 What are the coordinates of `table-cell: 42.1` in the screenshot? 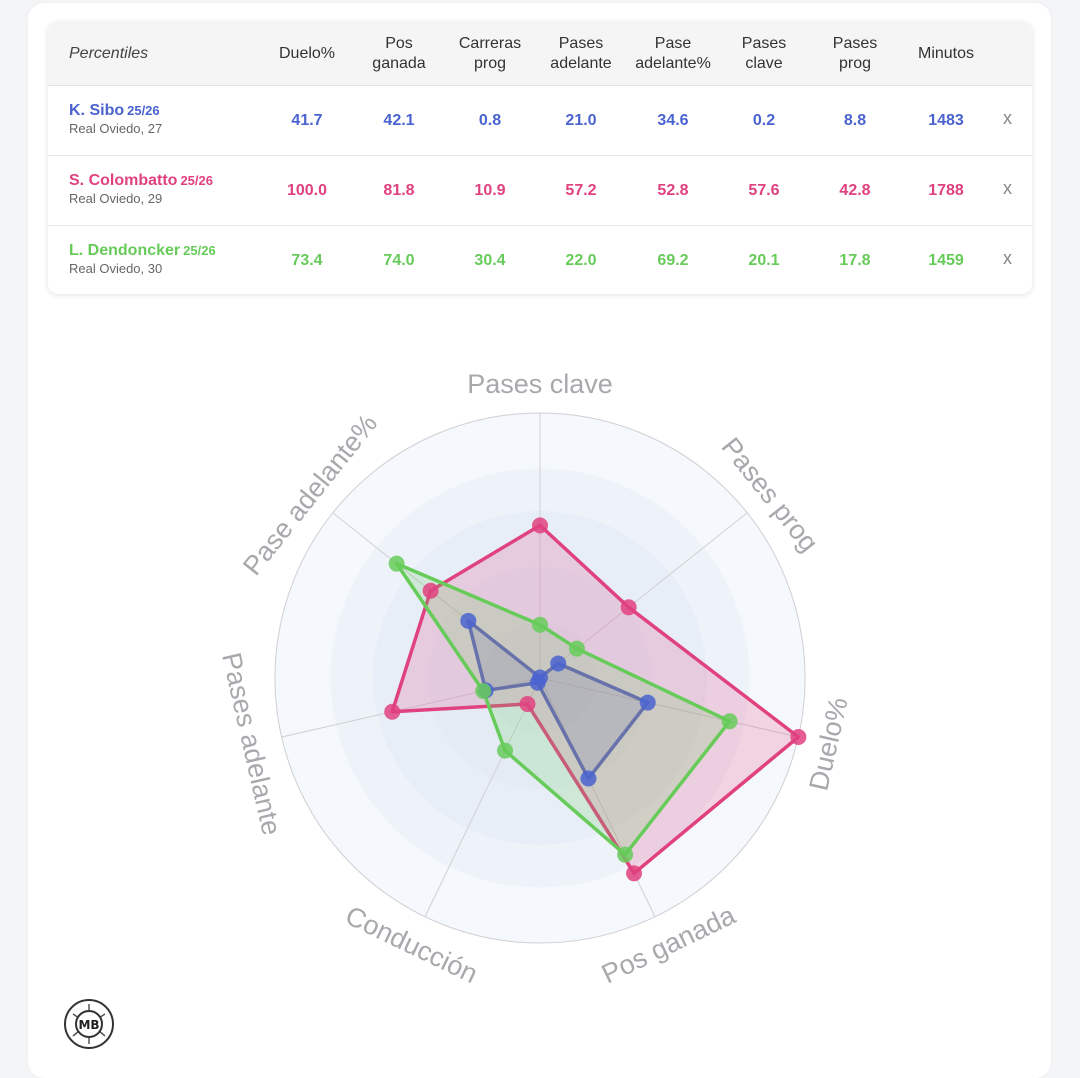 It's located at (399, 120).